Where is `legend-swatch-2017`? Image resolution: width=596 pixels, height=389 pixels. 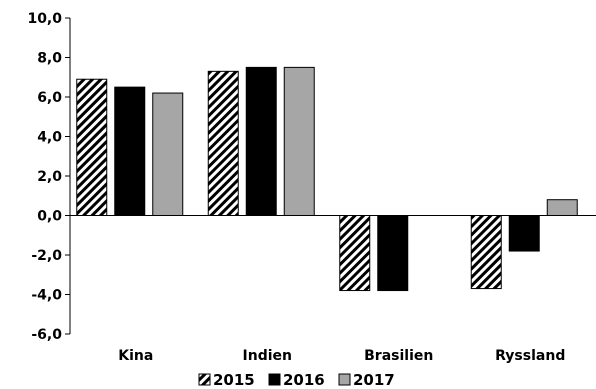 legend-swatch-2017 is located at coordinates (344, 379).